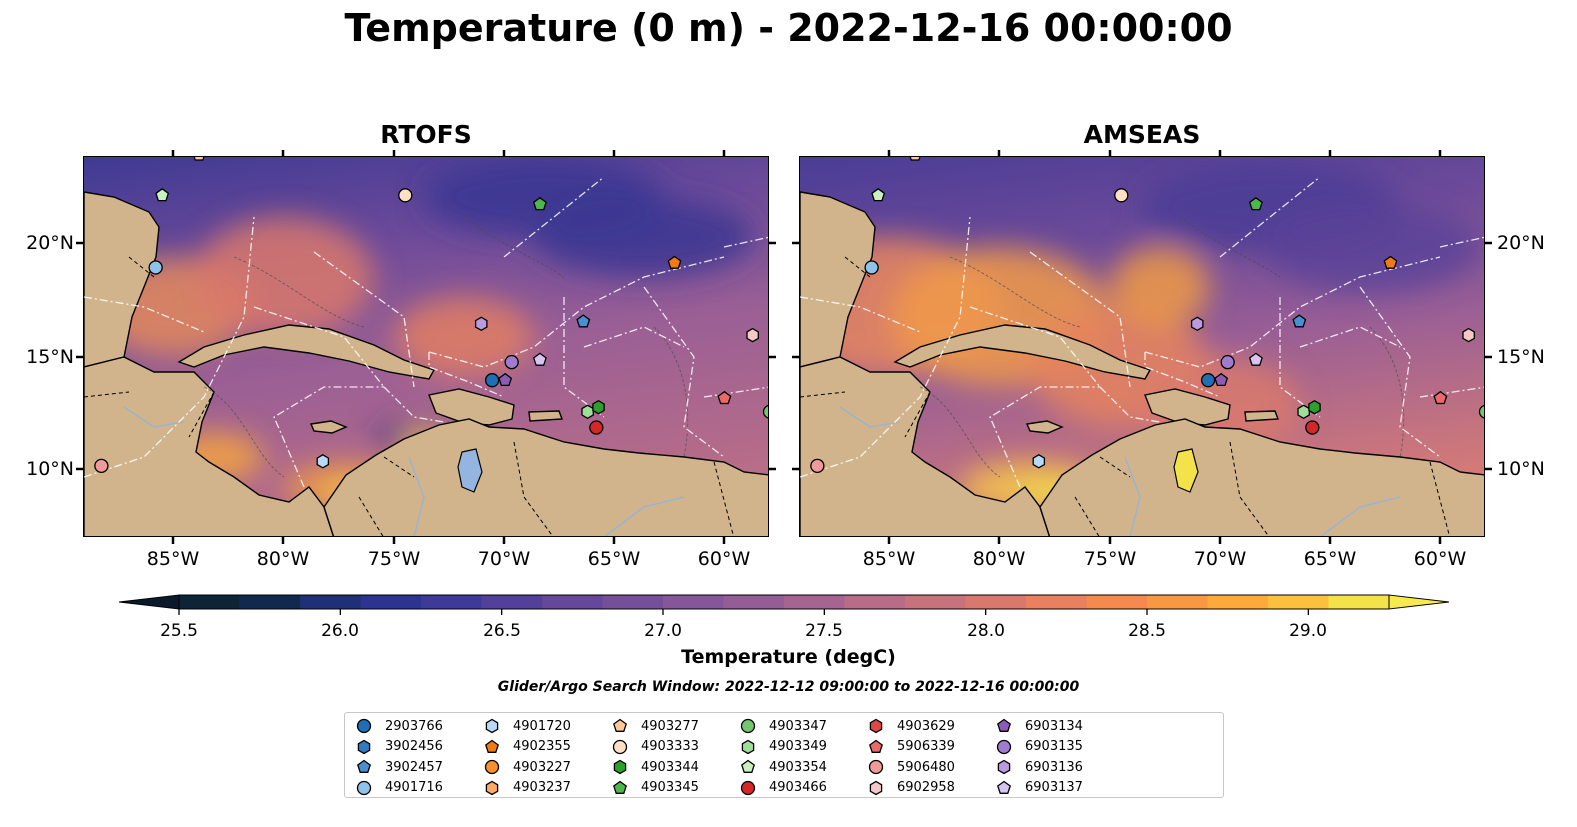 The width and height of the screenshot is (1577, 827). I want to click on legend-label: 4903466, so click(798, 788).